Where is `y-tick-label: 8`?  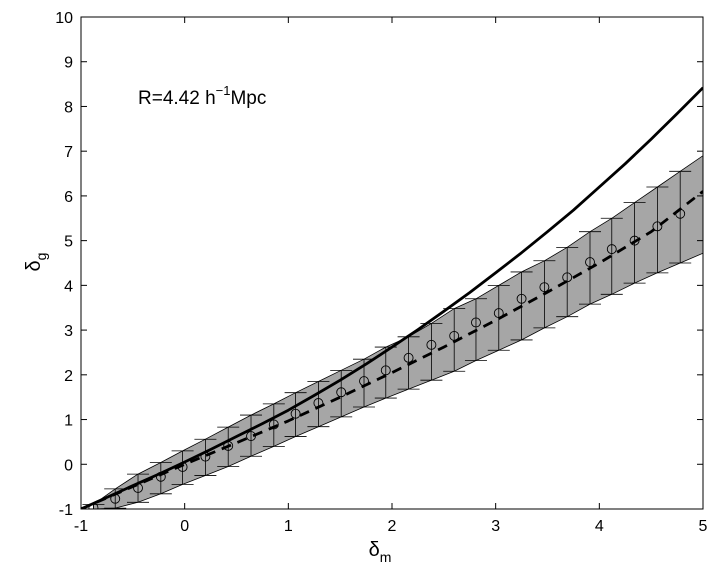
y-tick-label: 8 is located at coordinates (68, 107).